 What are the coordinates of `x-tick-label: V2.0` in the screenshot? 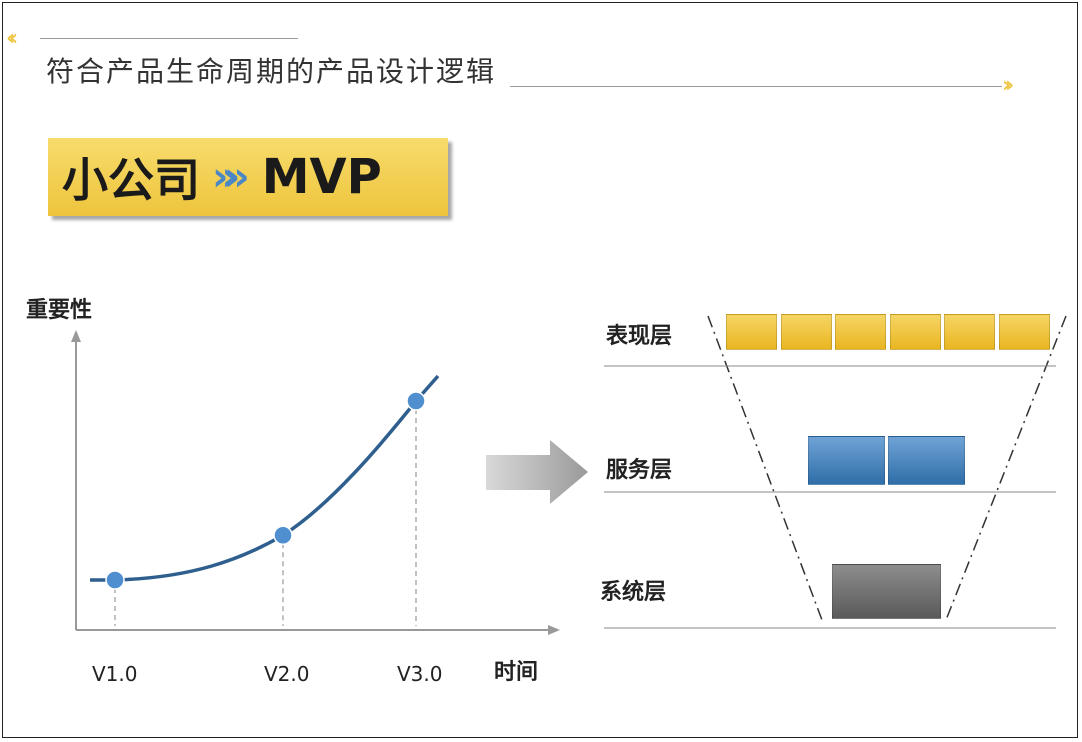 It's located at (287, 674).